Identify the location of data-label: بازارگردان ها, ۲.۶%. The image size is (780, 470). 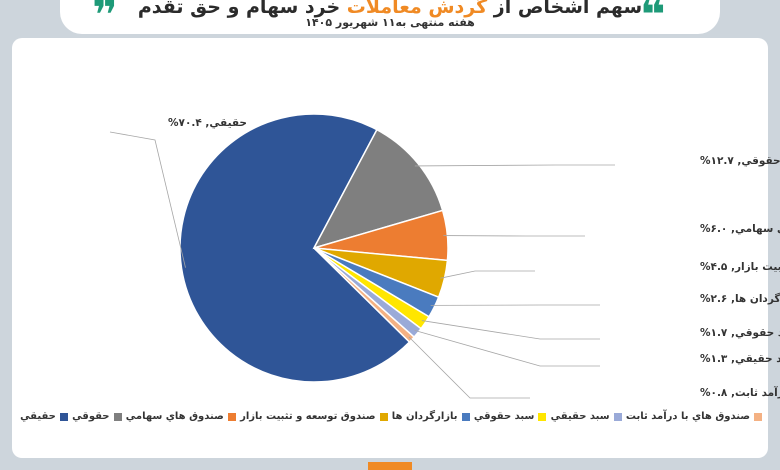
(740, 298).